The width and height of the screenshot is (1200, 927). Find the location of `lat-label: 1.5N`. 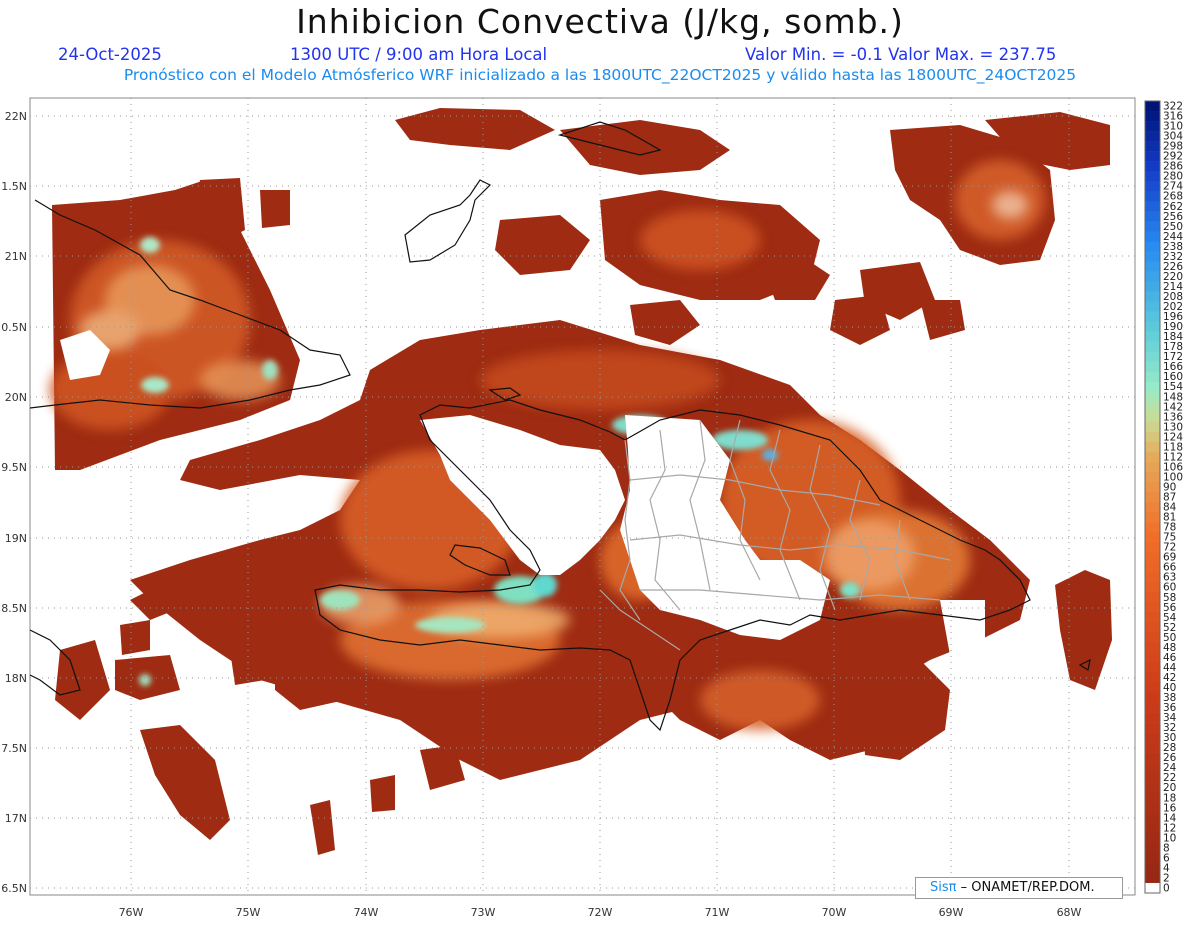

lat-label: 1.5N is located at coordinates (14, 186).